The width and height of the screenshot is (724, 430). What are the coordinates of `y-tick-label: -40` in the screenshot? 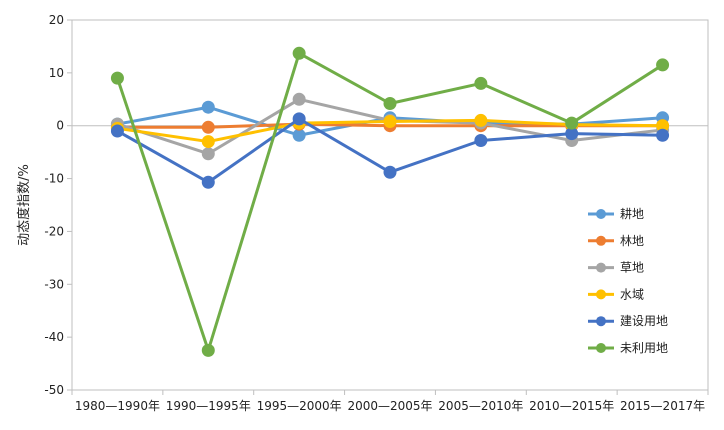 It's located at (54, 337).